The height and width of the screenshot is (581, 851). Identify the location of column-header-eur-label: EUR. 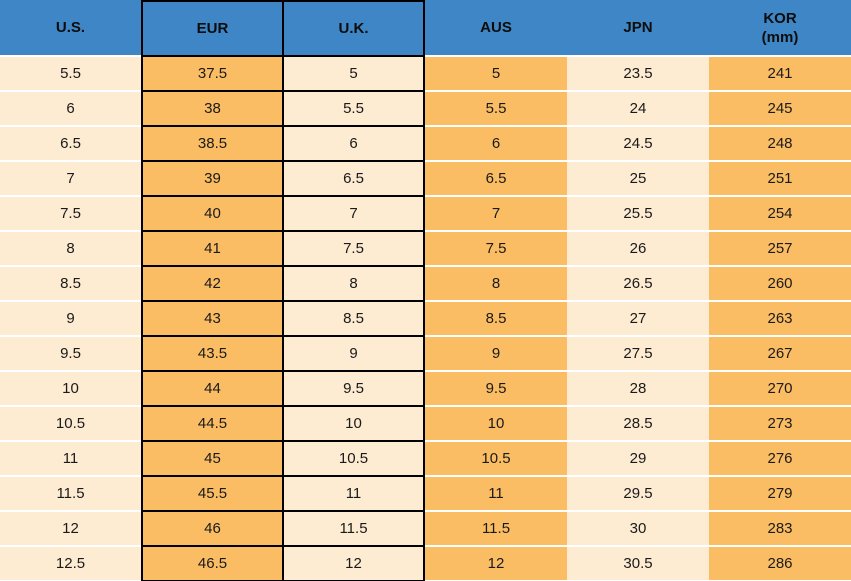
(212, 28).